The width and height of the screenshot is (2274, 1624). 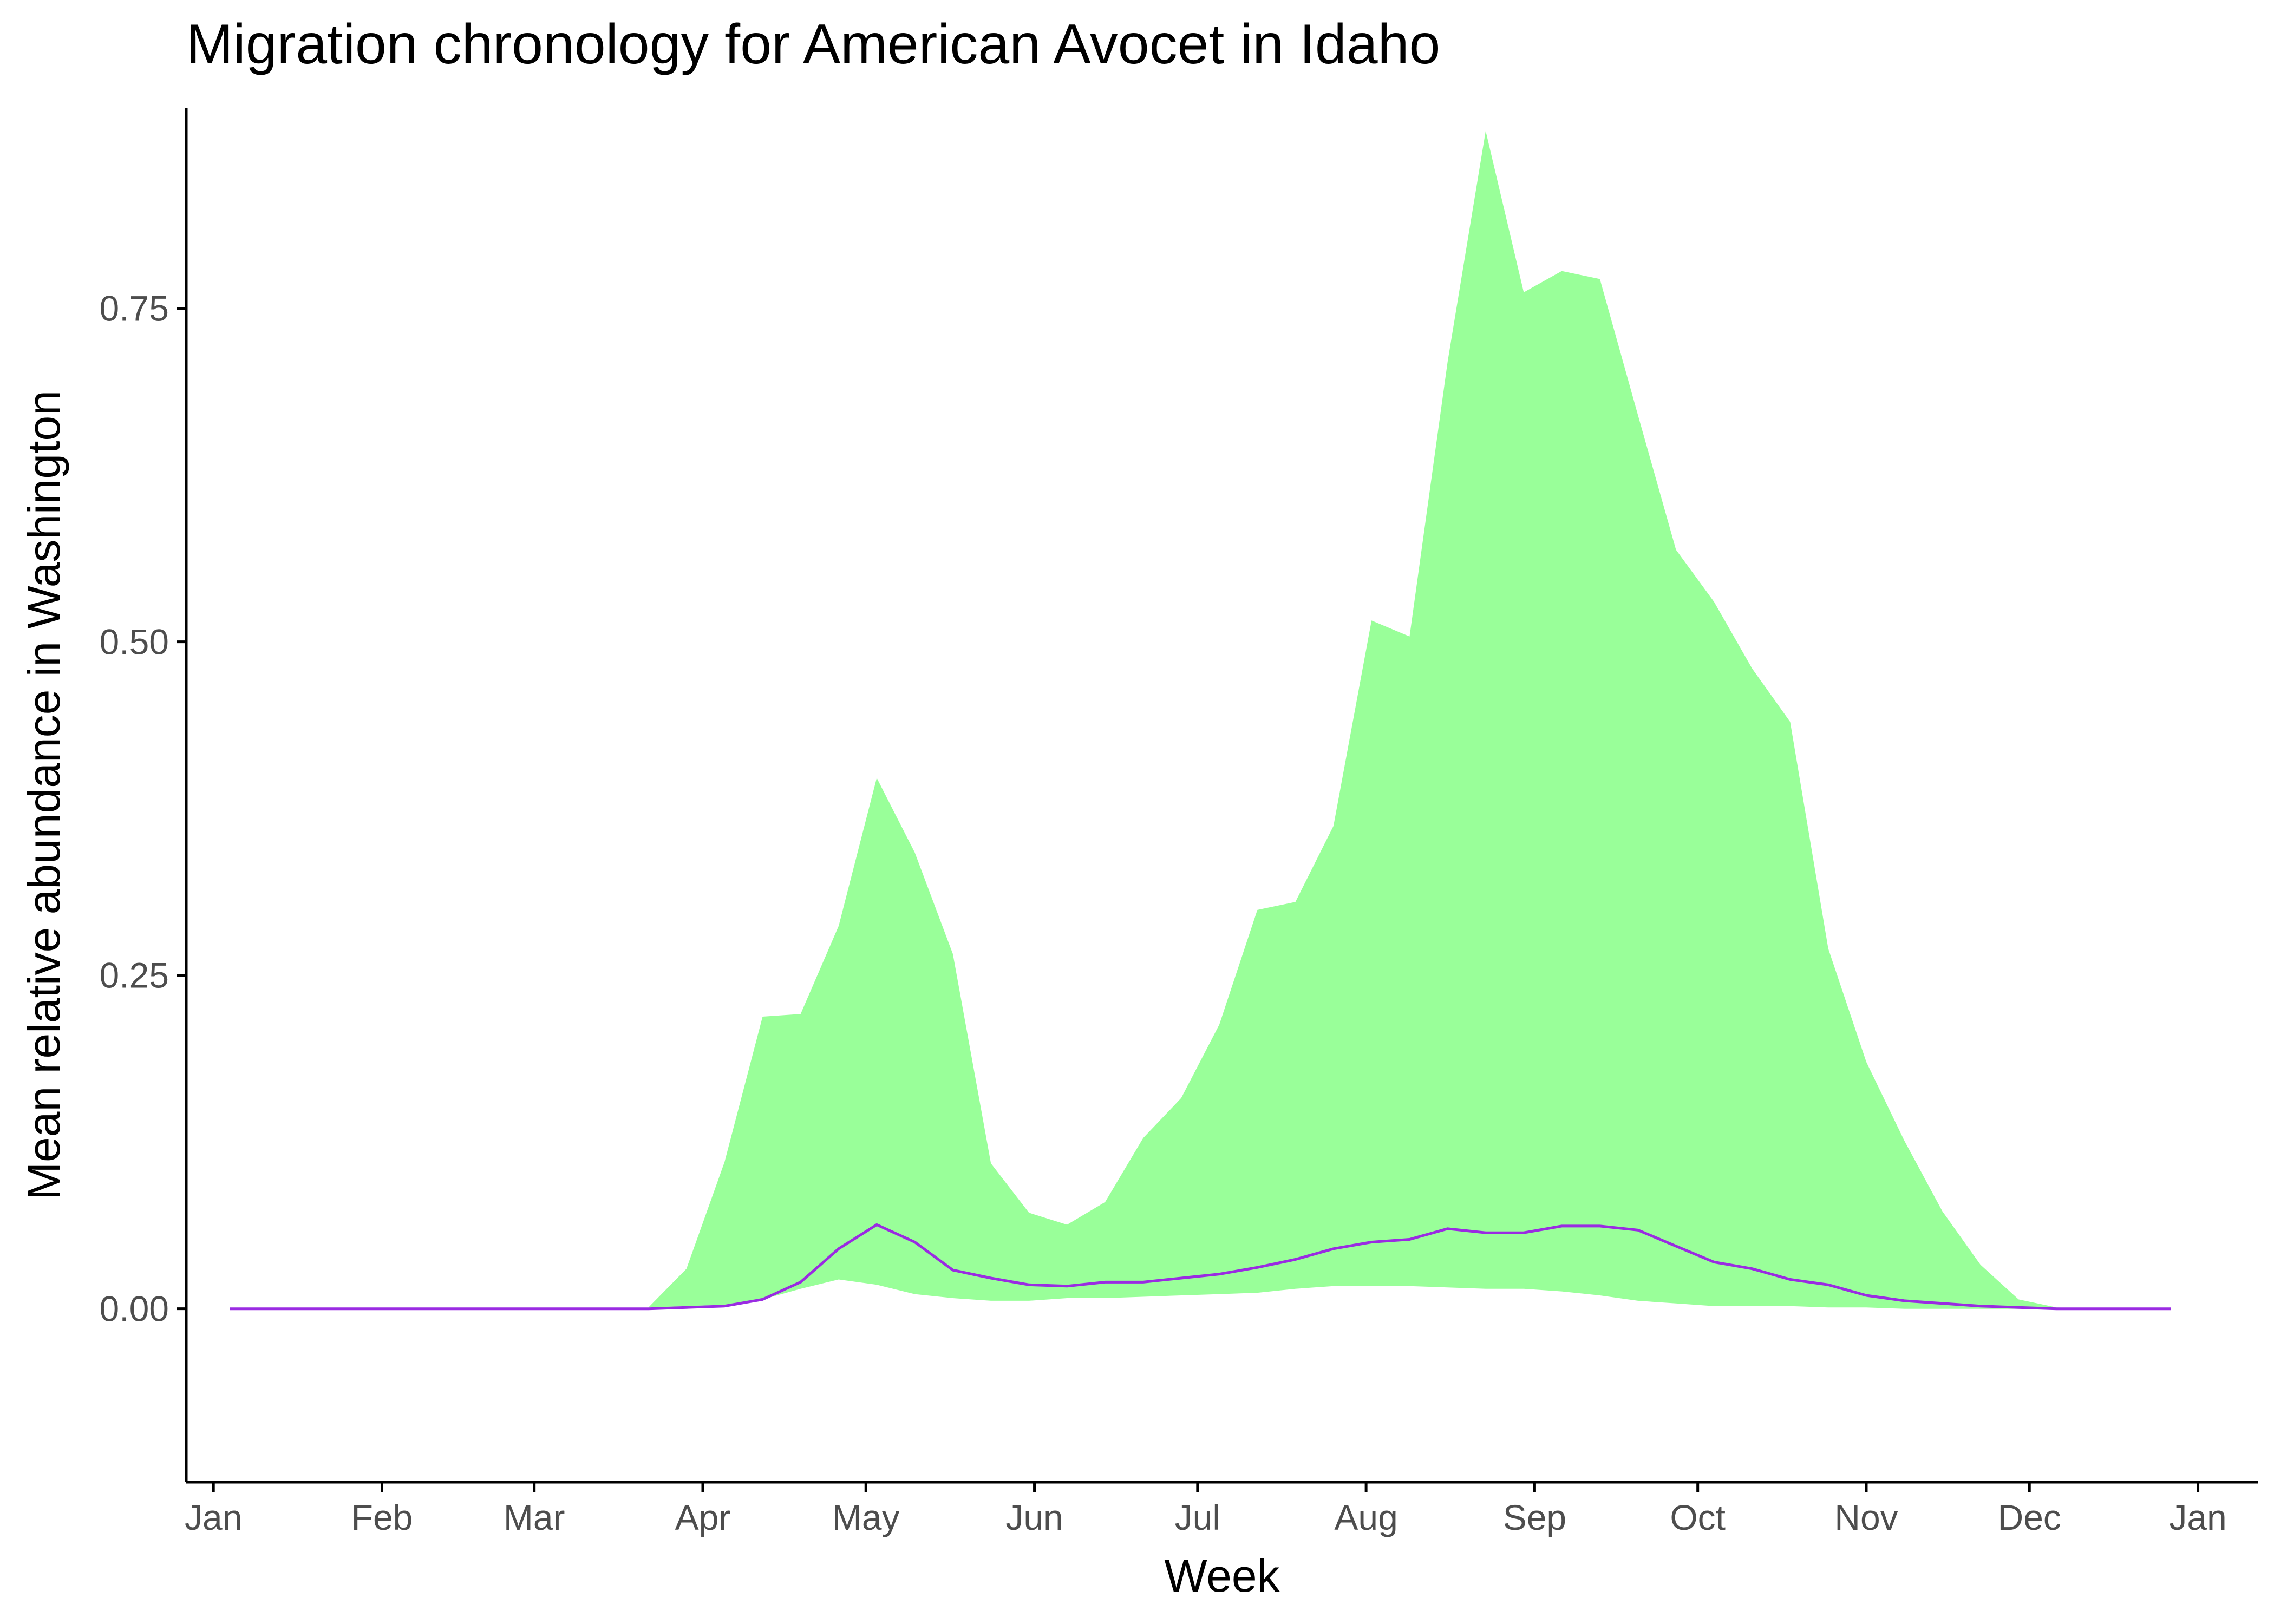 What do you see at coordinates (1034, 1517) in the screenshot?
I see `x-tick-label: Jun` at bounding box center [1034, 1517].